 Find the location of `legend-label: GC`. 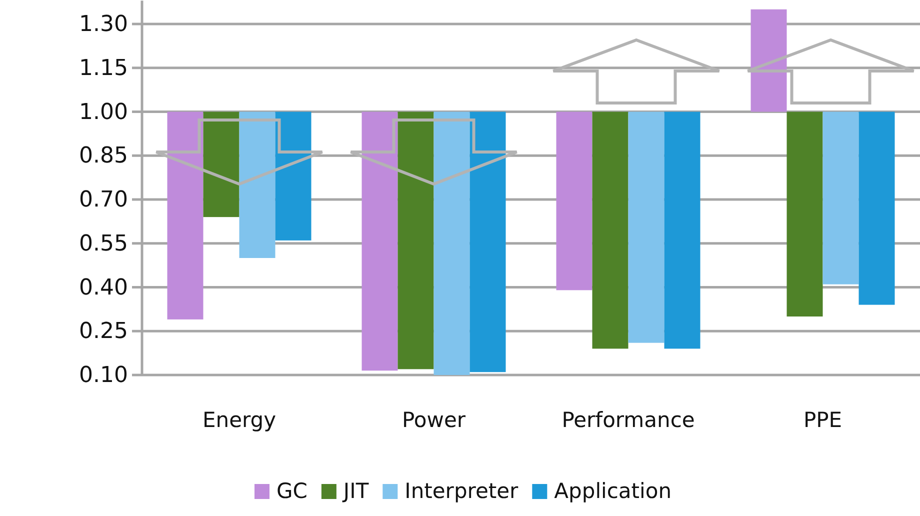

legend-label: GC is located at coordinates (292, 491).